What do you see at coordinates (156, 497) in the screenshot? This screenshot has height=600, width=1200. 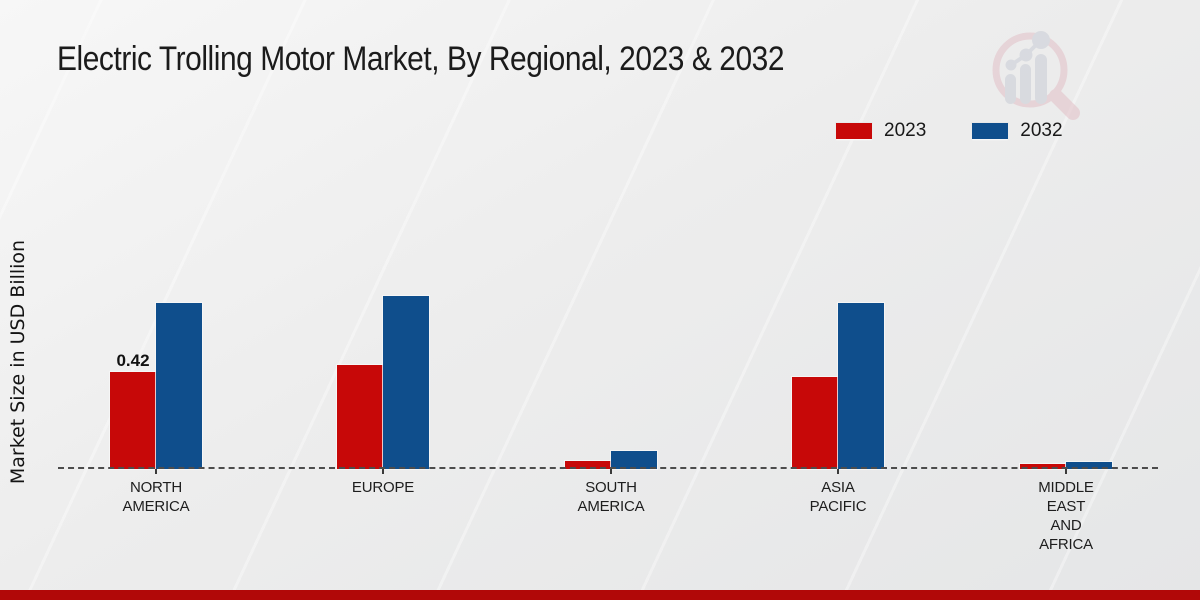 I see `category-label-north-america: NORTH AMERICA` at bounding box center [156, 497].